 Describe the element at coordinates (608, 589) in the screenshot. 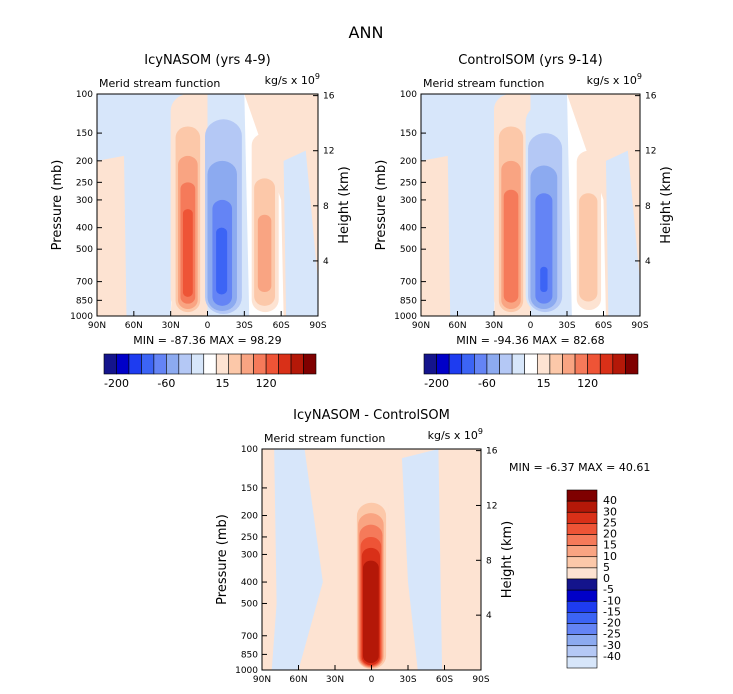

I see `colorbar-label: -5` at that location.